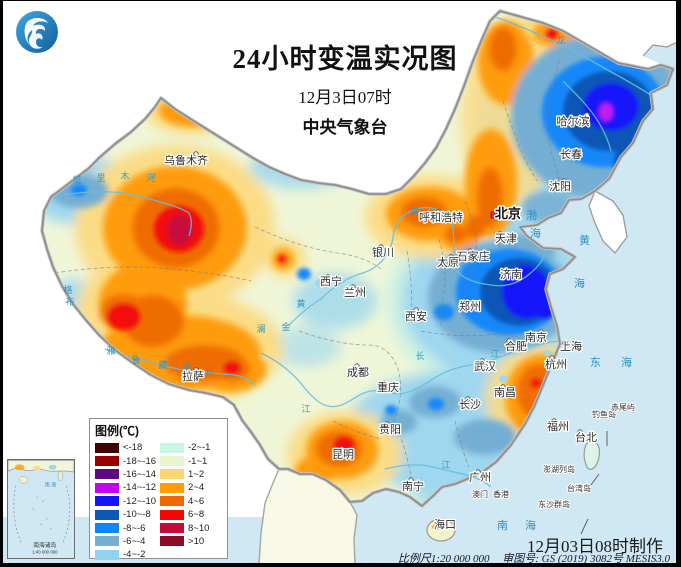  What do you see at coordinates (560, 39) in the screenshot?
I see `river-name-char: 龙` at bounding box center [560, 39].